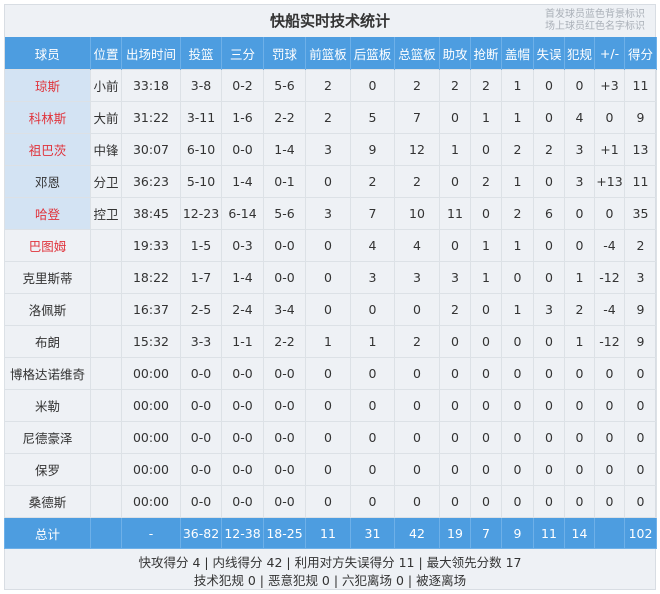  Describe the element at coordinates (201, 341) in the screenshot. I see `stat-cell: 3-3` at that location.